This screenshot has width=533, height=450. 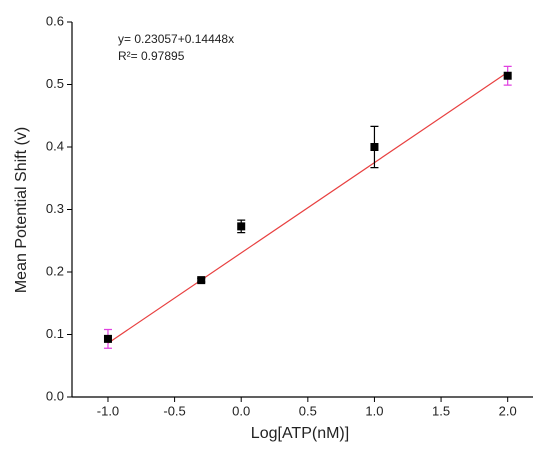 What do you see at coordinates (108, 410) in the screenshot?
I see `x-tick-label: -1.0` at bounding box center [108, 410].